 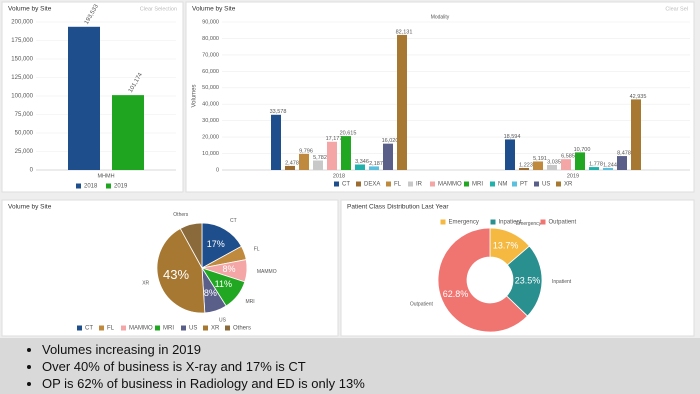 I want to click on data-label: 11%, so click(x=223, y=284).